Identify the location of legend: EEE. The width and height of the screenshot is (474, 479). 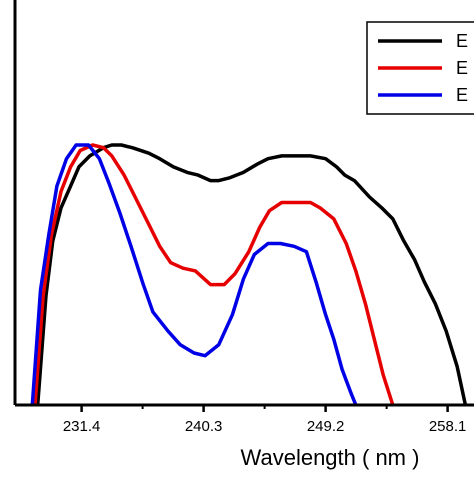
(420, 68).